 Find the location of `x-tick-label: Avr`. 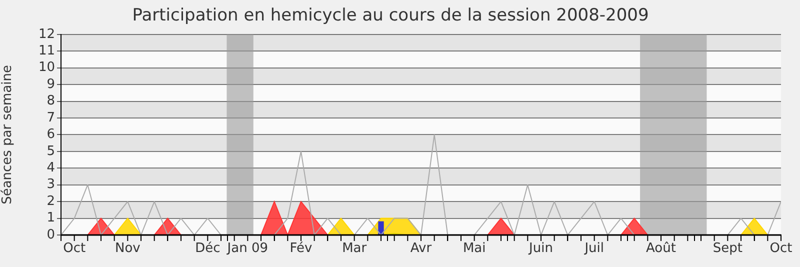

x-tick-label: Avr is located at coordinates (421, 248).